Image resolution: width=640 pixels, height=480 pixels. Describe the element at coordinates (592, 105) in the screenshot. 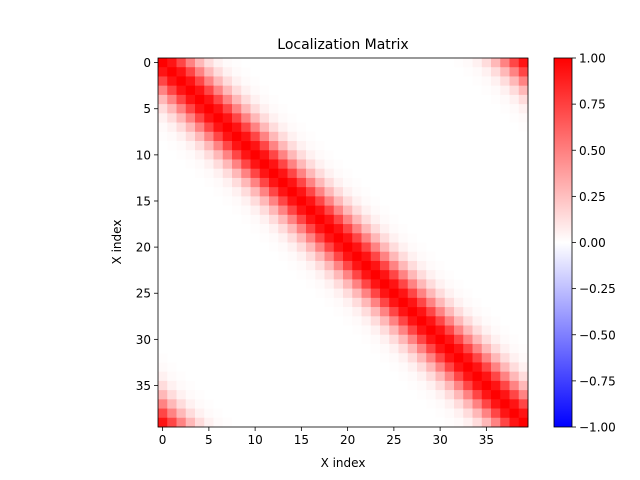

I see `colorbar-tick-label: 0.75` at that location.